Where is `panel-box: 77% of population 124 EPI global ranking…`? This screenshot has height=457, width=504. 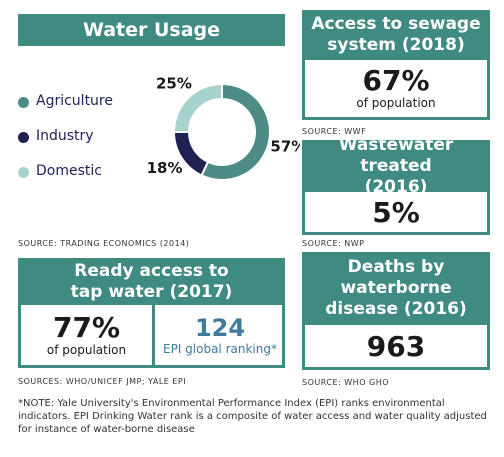
panel-box: 77% of population 124 EPI global ranking… is located at coordinates (151, 336).